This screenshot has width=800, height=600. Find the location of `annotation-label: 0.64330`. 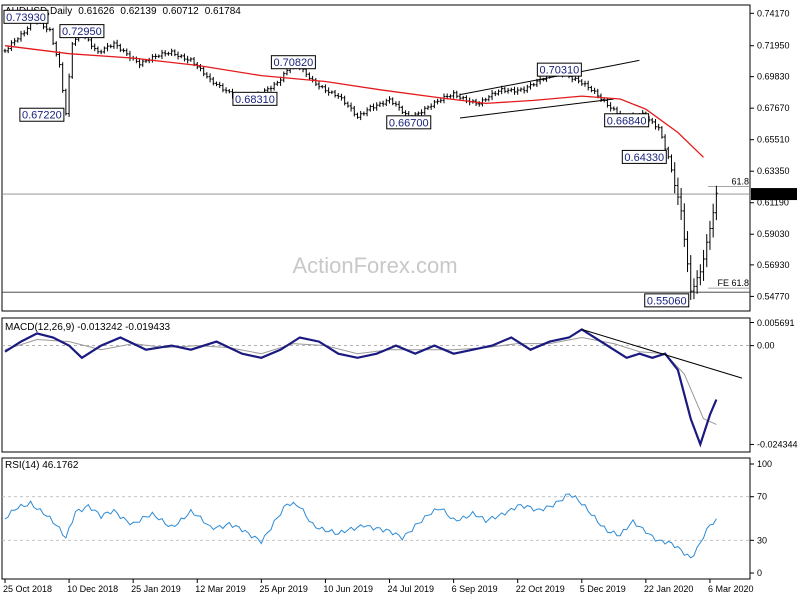

annotation-label: 0.64330 is located at coordinates (644, 158).